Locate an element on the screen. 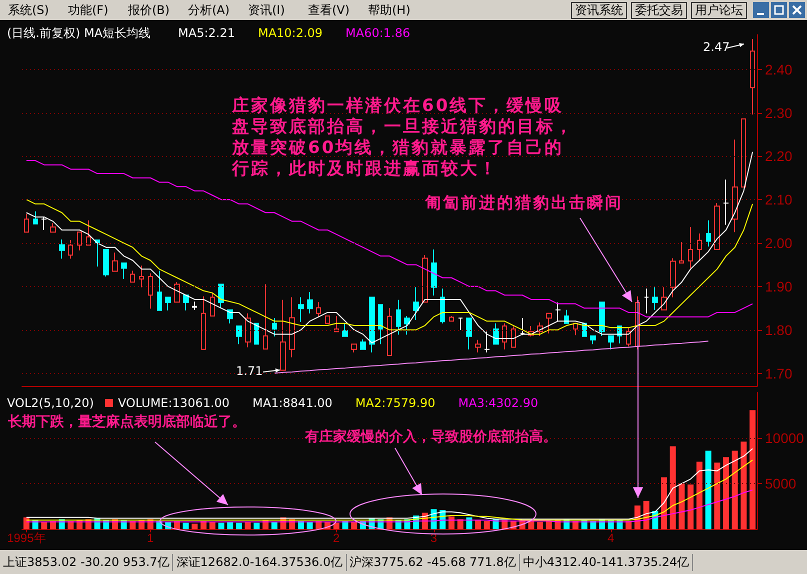 Image resolution: width=807 pixels, height=574 pixels. text: 中小4312.40-141.3735.24亿 is located at coordinates (607, 562).